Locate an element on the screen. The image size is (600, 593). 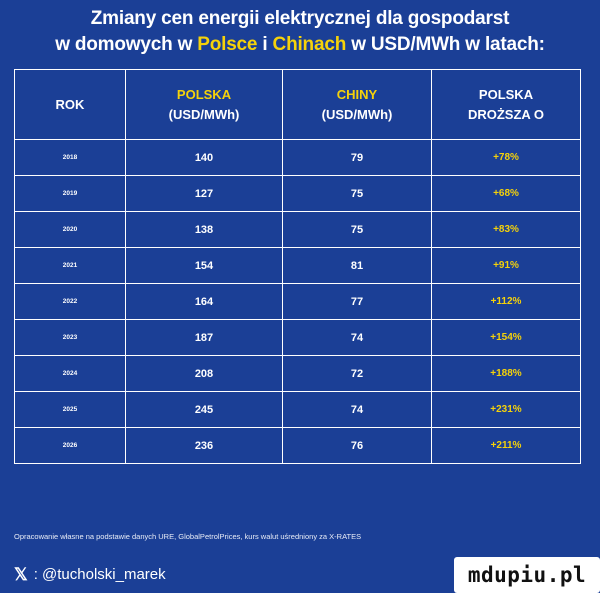
cell-year: 2023 is located at coordinates (70, 337).